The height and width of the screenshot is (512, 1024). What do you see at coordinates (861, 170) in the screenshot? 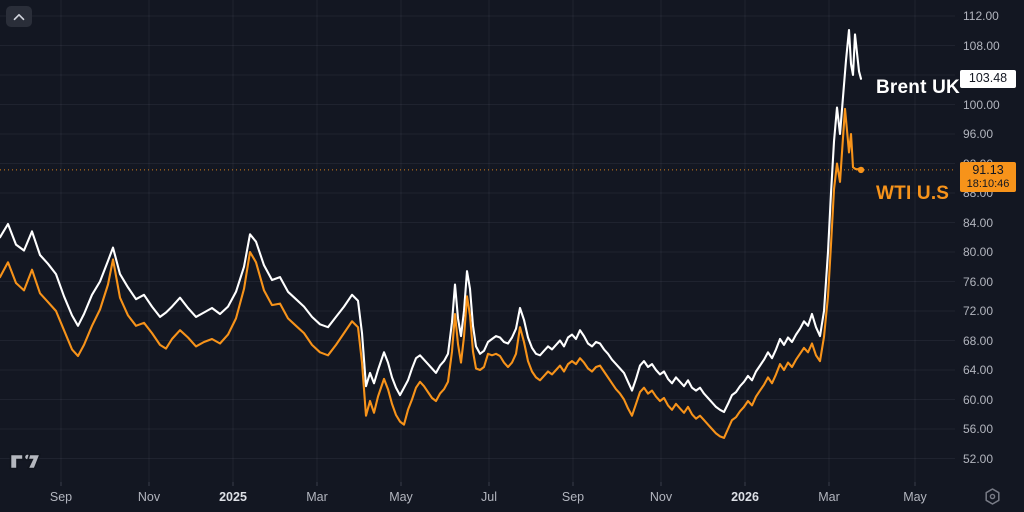
I see `wti-last-point-marker` at bounding box center [861, 170].